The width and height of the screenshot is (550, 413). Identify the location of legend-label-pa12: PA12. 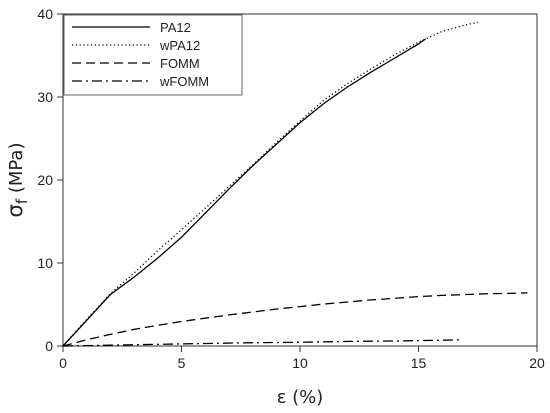
(175, 27).